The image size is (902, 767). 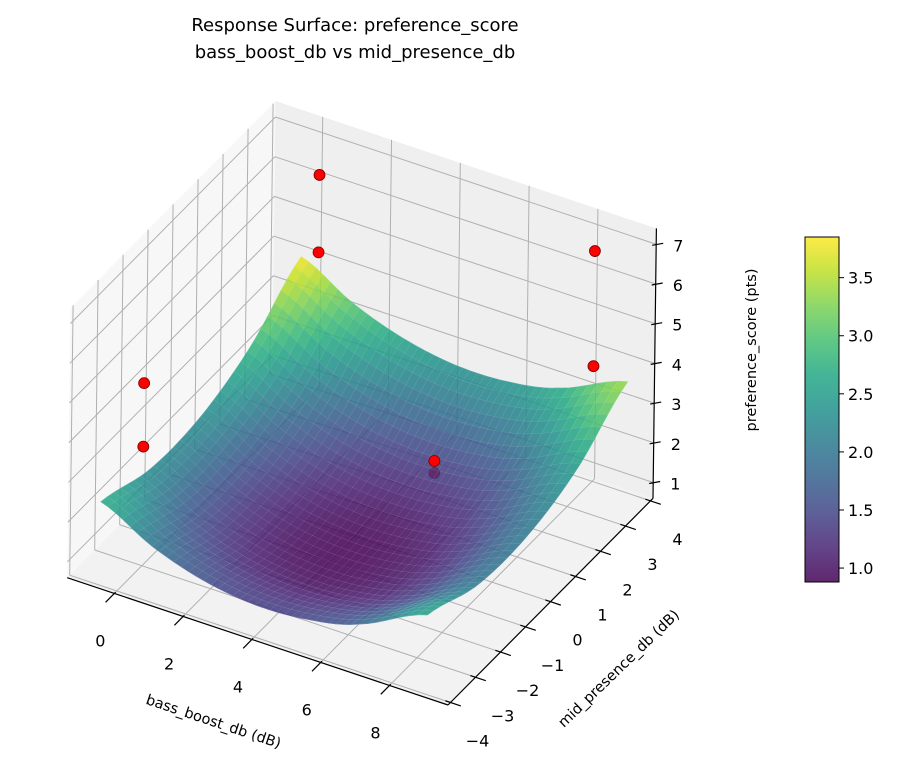 What do you see at coordinates (528, 690) in the screenshot?
I see `y-tick-label: −2` at bounding box center [528, 690].